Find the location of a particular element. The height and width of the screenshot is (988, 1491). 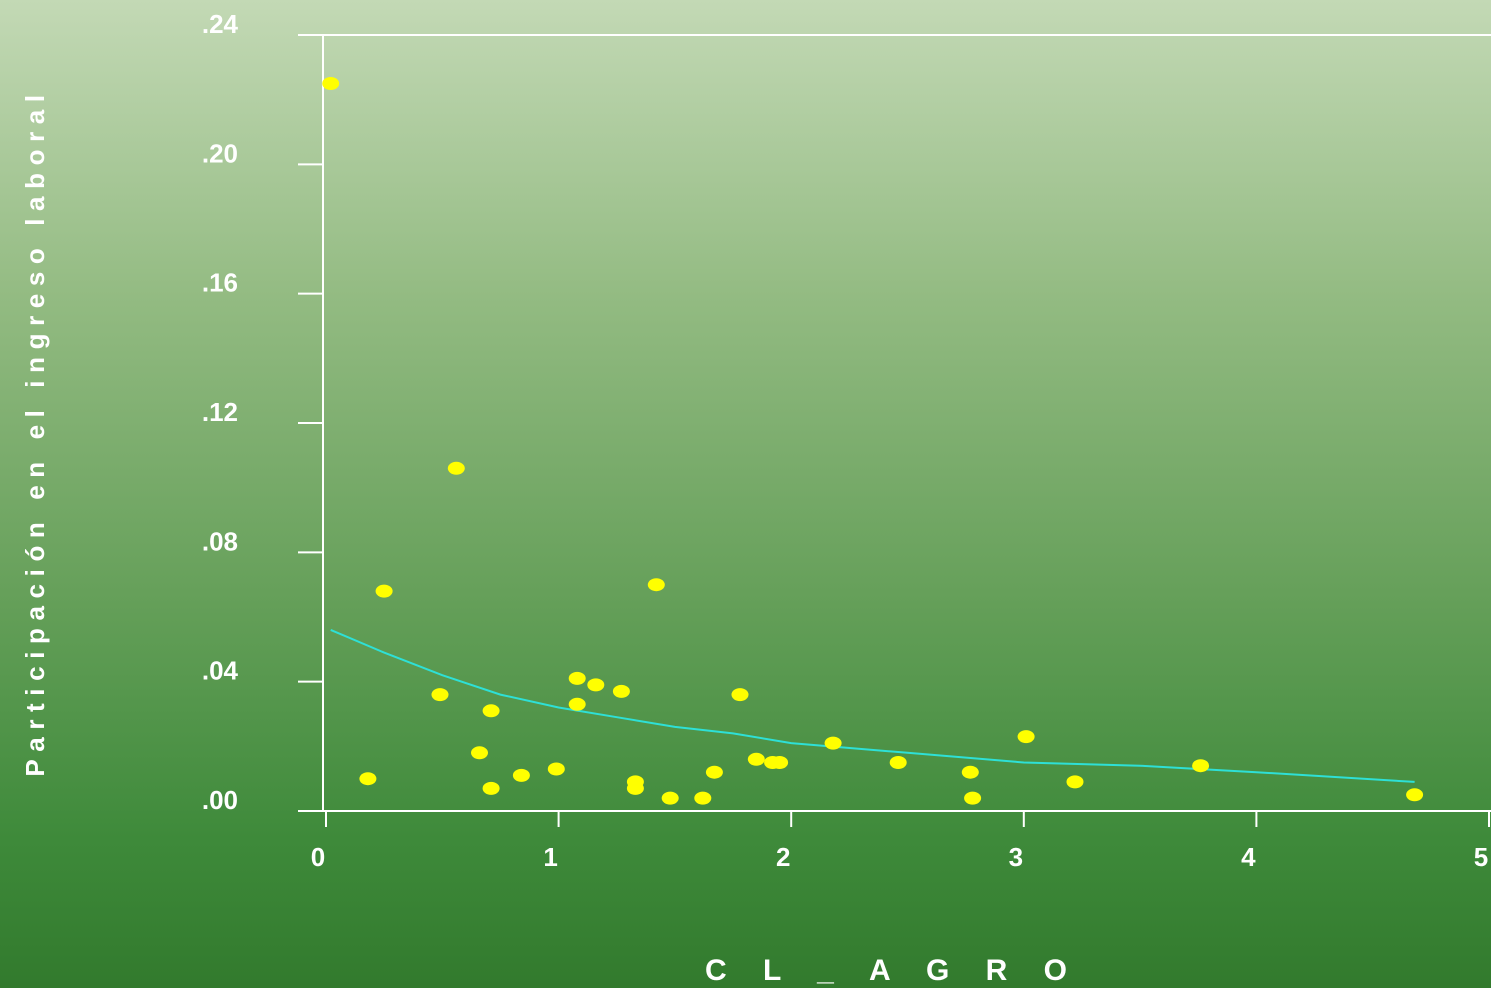

y-axis-title: Participación en el ingreso laboral is located at coordinates (35, 431).